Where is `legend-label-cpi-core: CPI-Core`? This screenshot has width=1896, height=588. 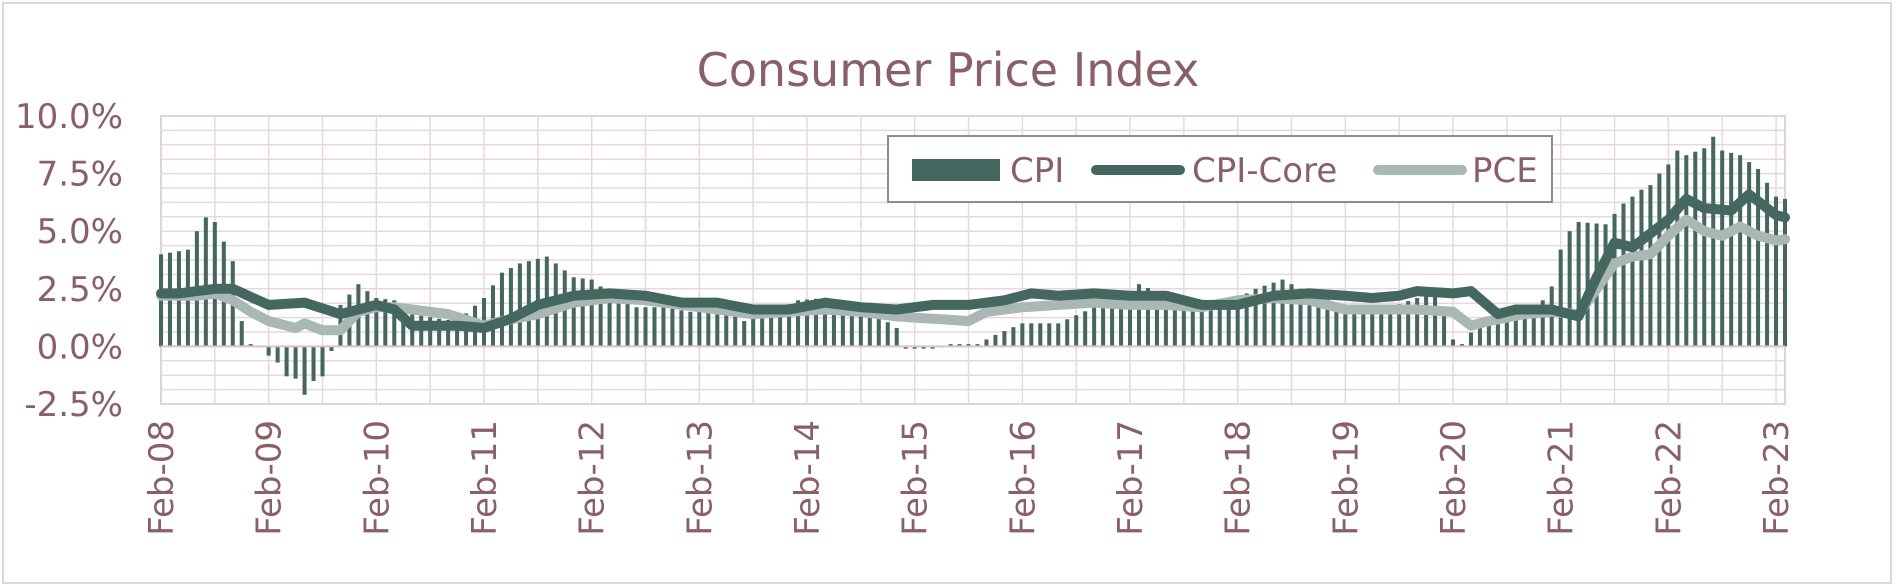
legend-label-cpi-core: CPI-Core is located at coordinates (1264, 171).